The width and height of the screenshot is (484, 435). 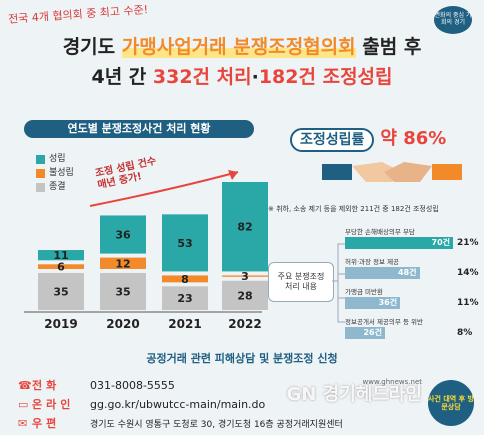 I want to click on legend-label-failed: 불성립, so click(x=61, y=173).